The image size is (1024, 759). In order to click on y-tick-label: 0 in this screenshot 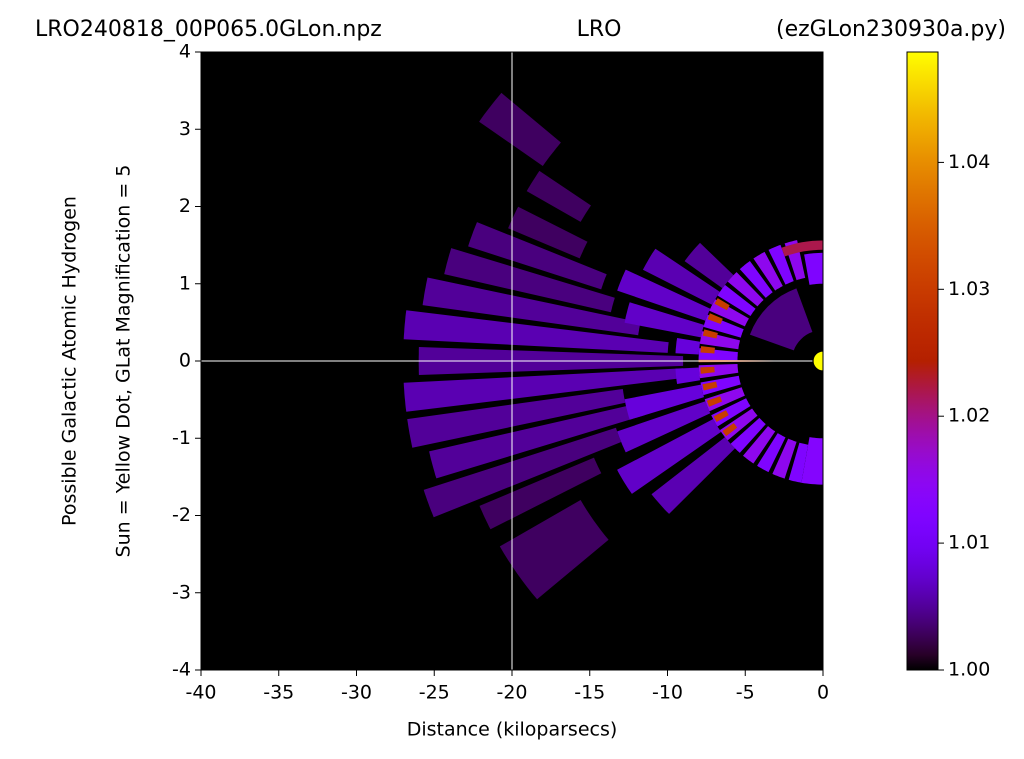, I will do `click(185, 361)`.